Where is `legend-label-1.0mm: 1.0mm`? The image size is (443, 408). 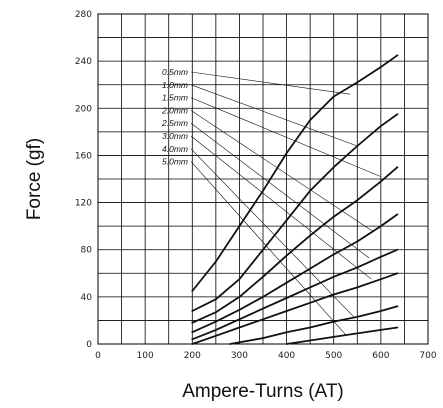 legend-label-1.0mm: 1.0mm is located at coordinates (175, 85).